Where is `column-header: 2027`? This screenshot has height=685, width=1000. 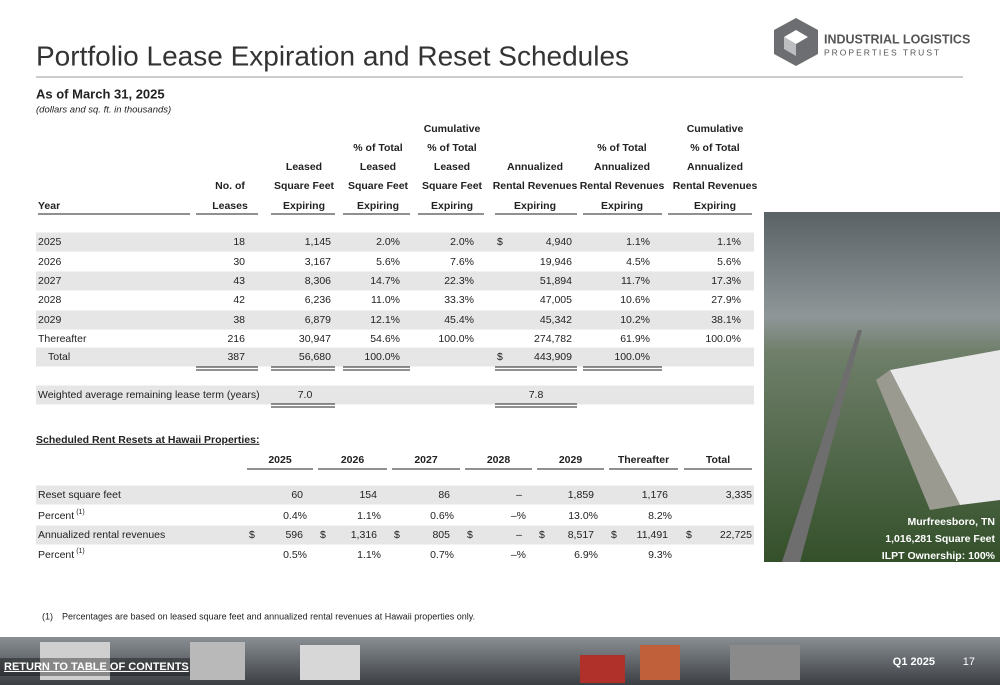
column-header: 2027 is located at coordinates (426, 460).